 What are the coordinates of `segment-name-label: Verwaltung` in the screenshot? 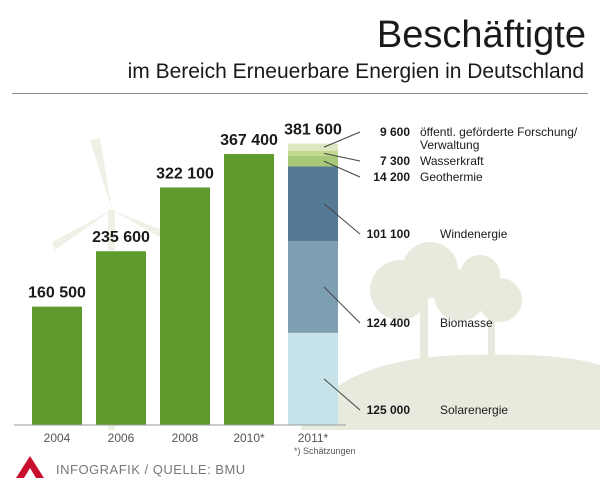 It's located at (449, 145).